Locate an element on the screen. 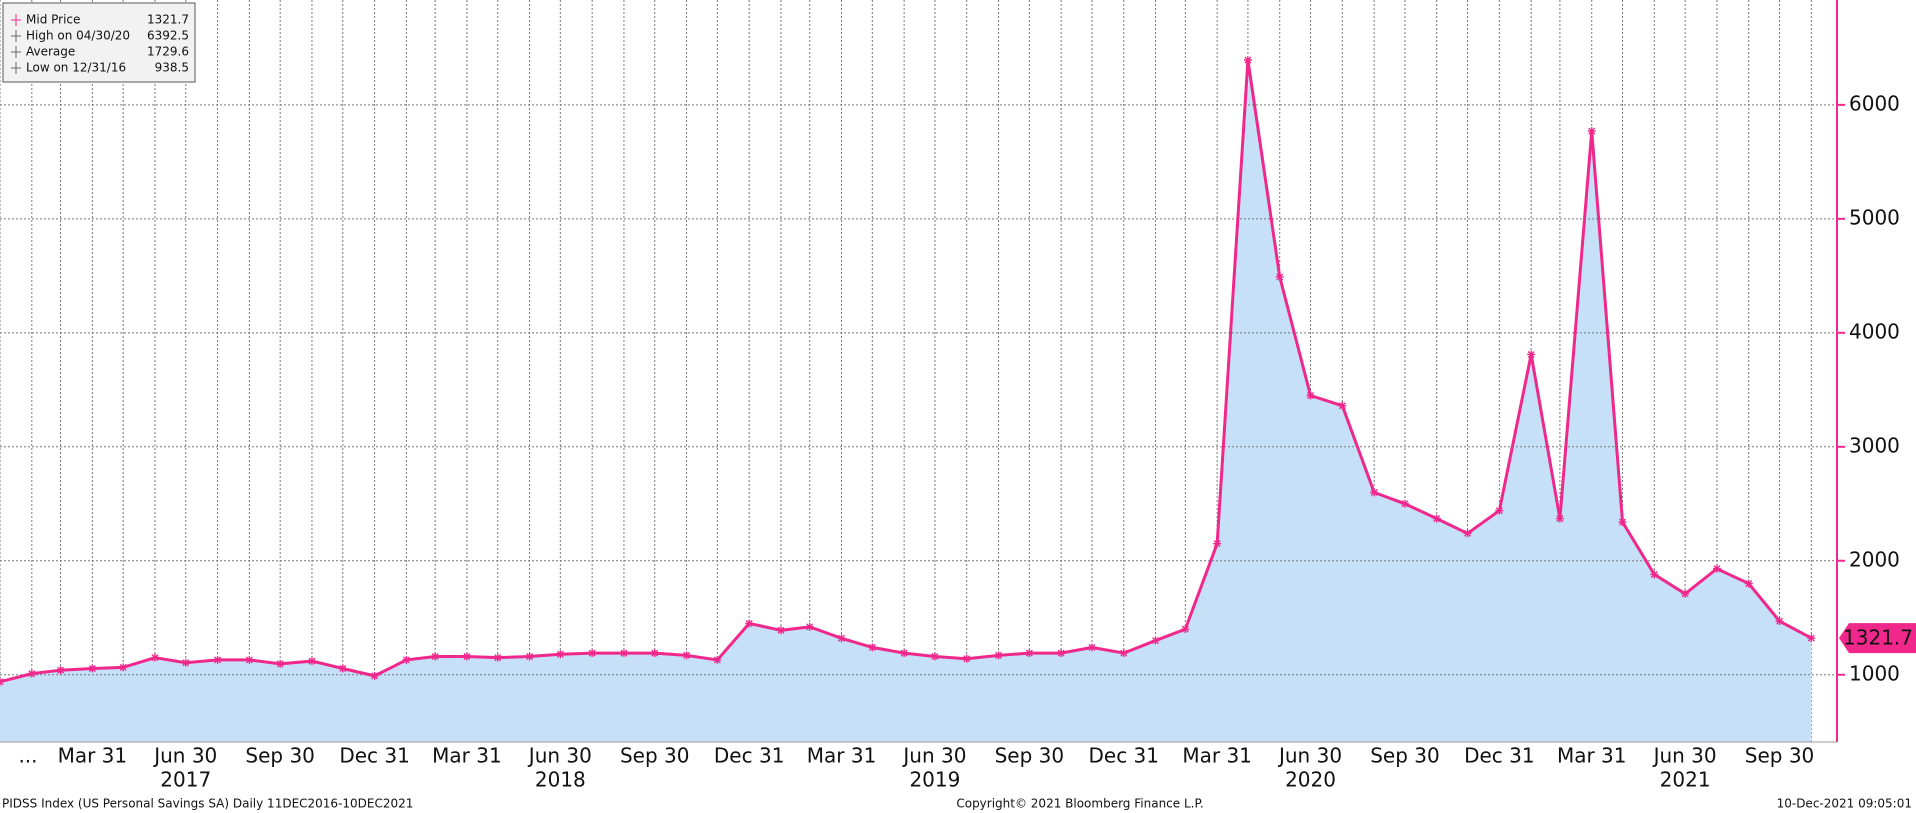 Image resolution: width=1916 pixels, height=813 pixels. legend-value: 938.5 is located at coordinates (172, 68).